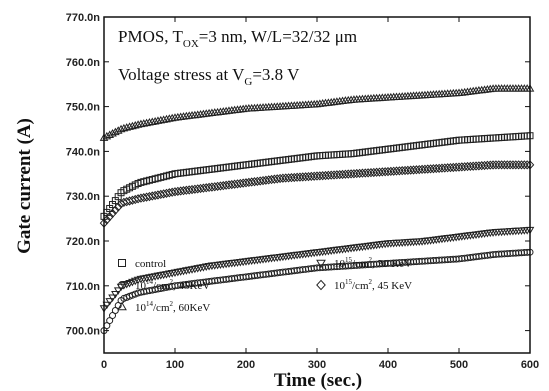  What do you see at coordinates (83, 332) in the screenshot?
I see `y-tick-label: 700.0n` at bounding box center [83, 332].